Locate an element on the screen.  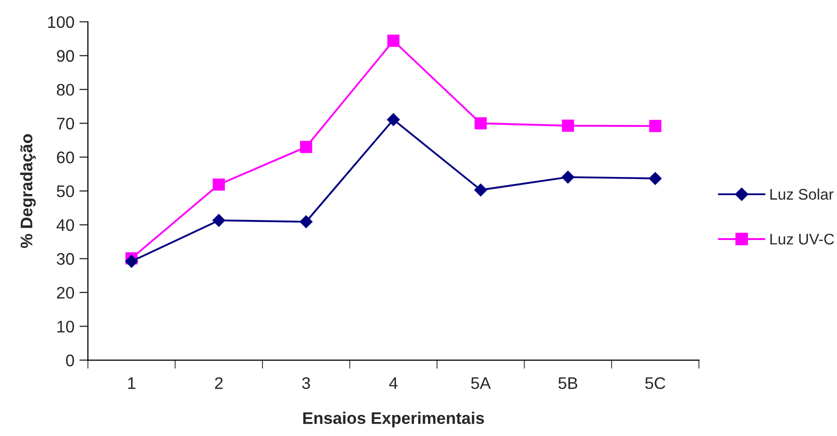
y-tick-label: 10 is located at coordinates (65, 326).